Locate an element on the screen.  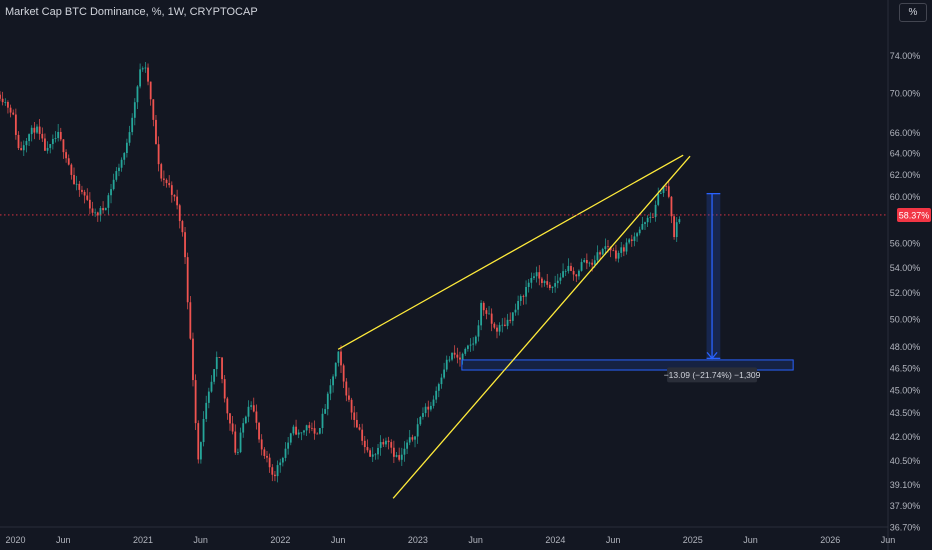
y-tick-label: 36.70% is located at coordinates (905, 528).